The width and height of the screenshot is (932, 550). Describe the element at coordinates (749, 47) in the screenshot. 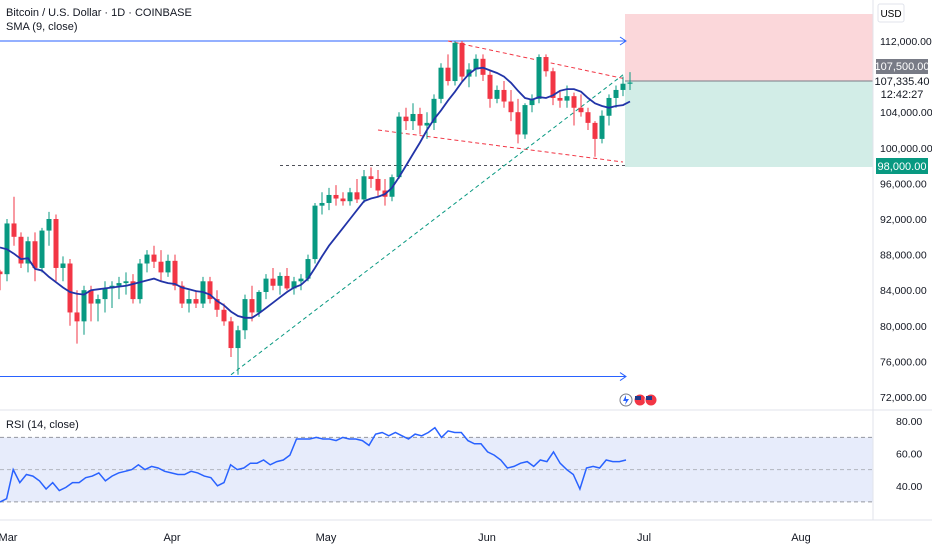

I see `stop-loss-zone` at that location.